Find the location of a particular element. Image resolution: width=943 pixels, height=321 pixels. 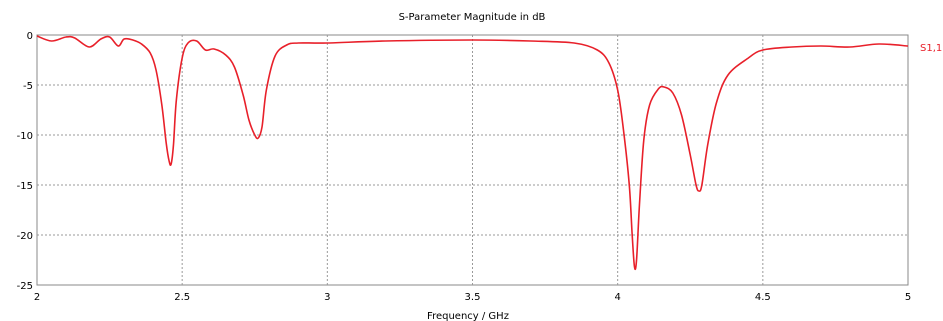

x-axis-label: Frequency / GHz is located at coordinates (468, 316).